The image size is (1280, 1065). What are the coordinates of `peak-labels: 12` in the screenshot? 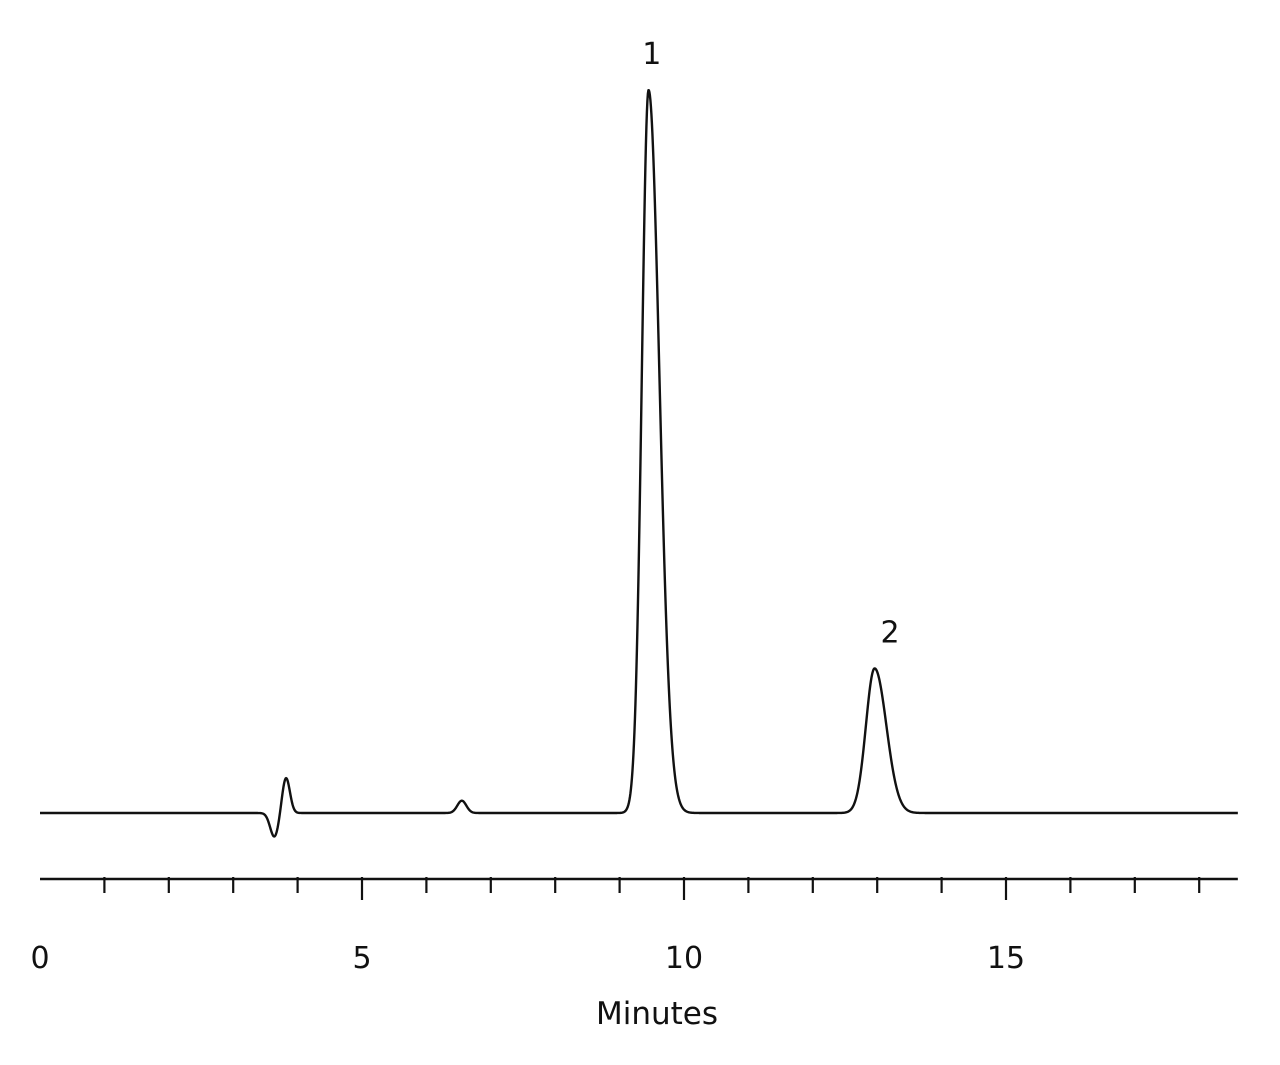 It's located at (770, 343).